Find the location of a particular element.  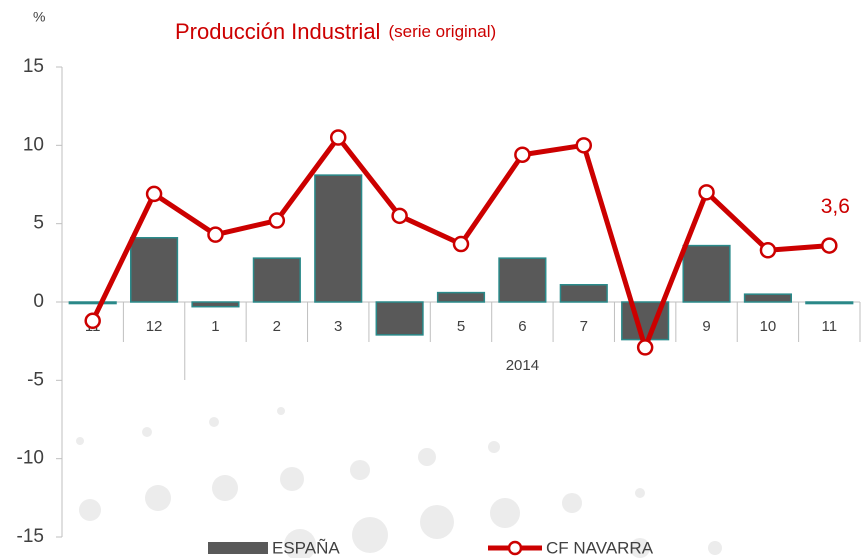

y-axis-label: % is located at coordinates (39, 17).